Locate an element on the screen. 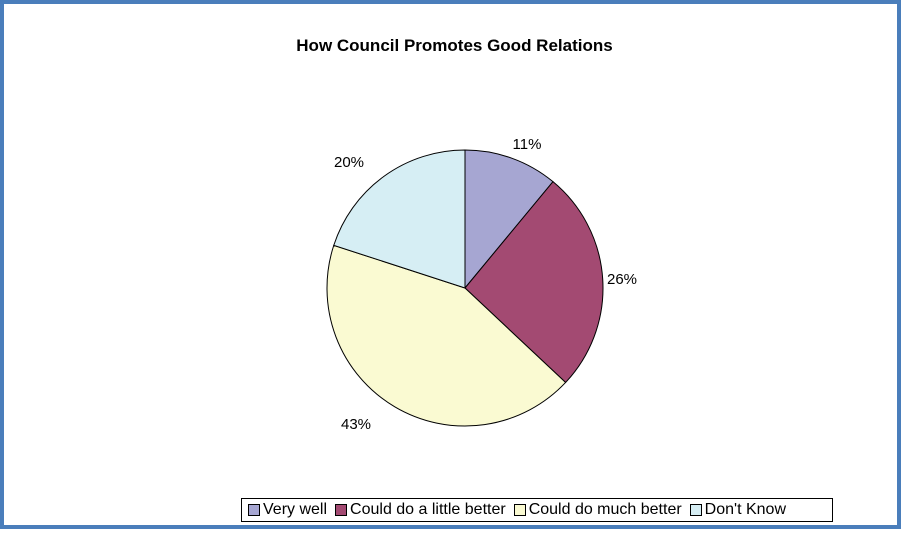 The width and height of the screenshot is (901, 533). legend-item-4: Don't Know is located at coordinates (737, 510).